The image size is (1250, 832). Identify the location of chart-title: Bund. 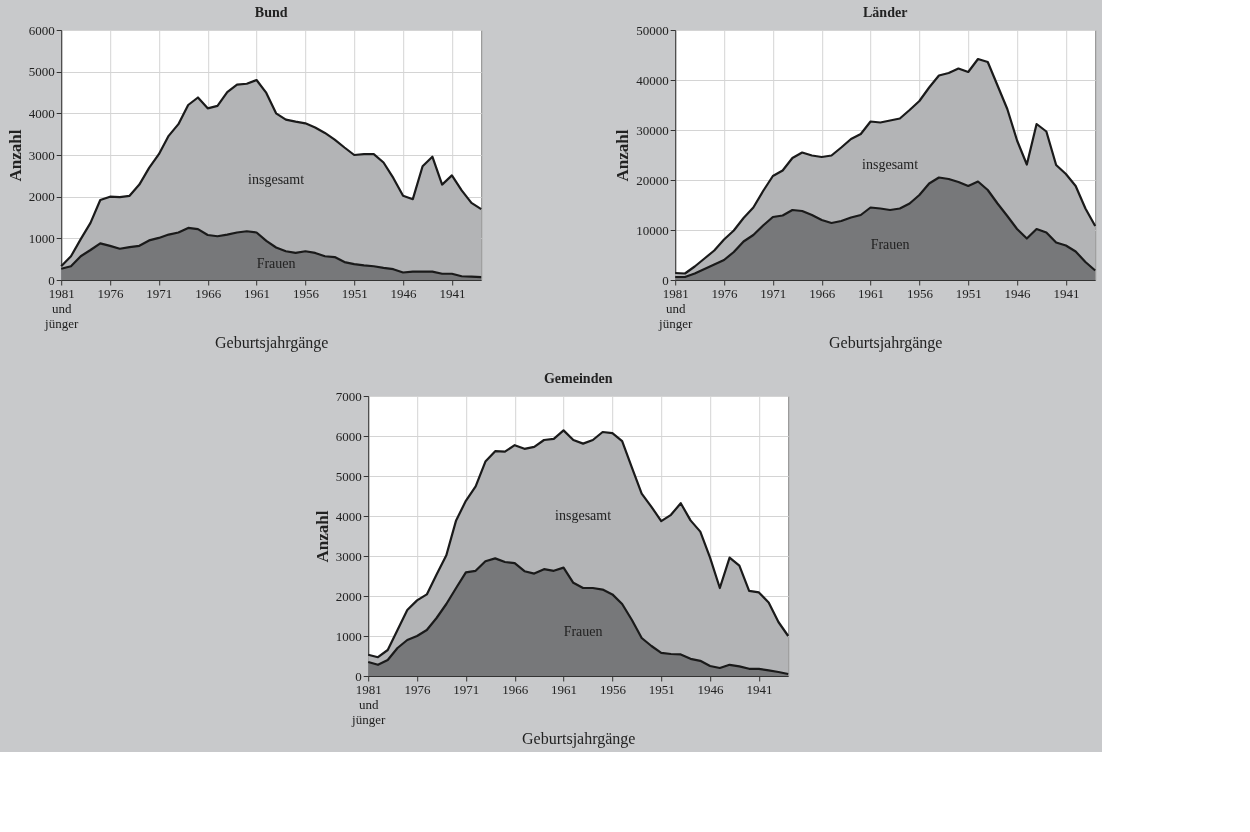
(271, 12).